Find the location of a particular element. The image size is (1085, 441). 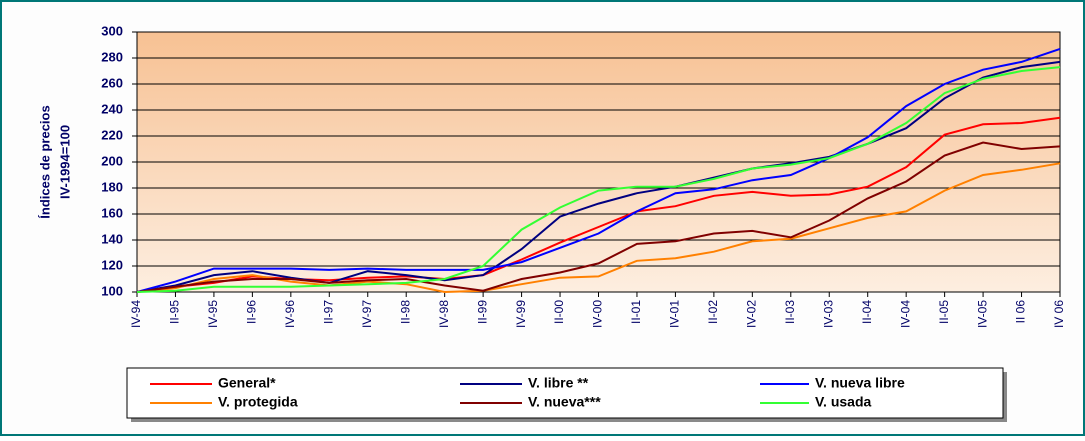

x-tick-label: IV-02 is located at coordinates (752, 314).